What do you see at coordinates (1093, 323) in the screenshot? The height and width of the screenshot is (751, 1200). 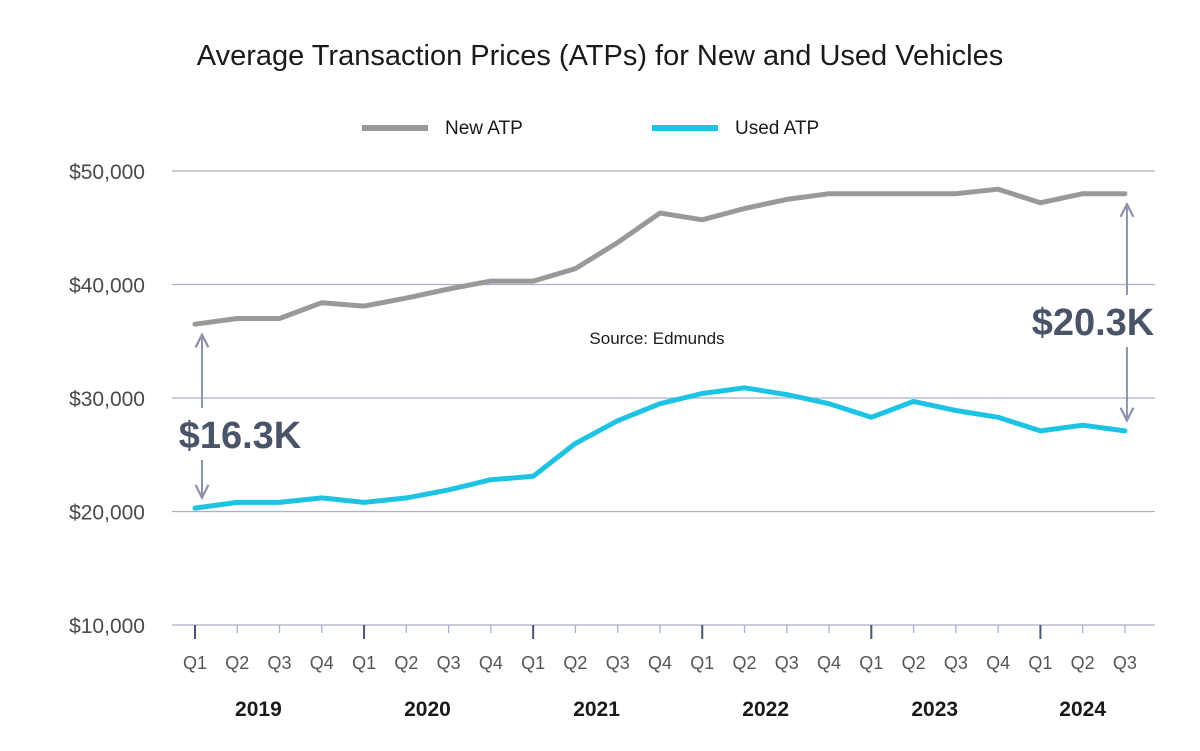 I see `gap-label: $20.3K` at bounding box center [1093, 323].